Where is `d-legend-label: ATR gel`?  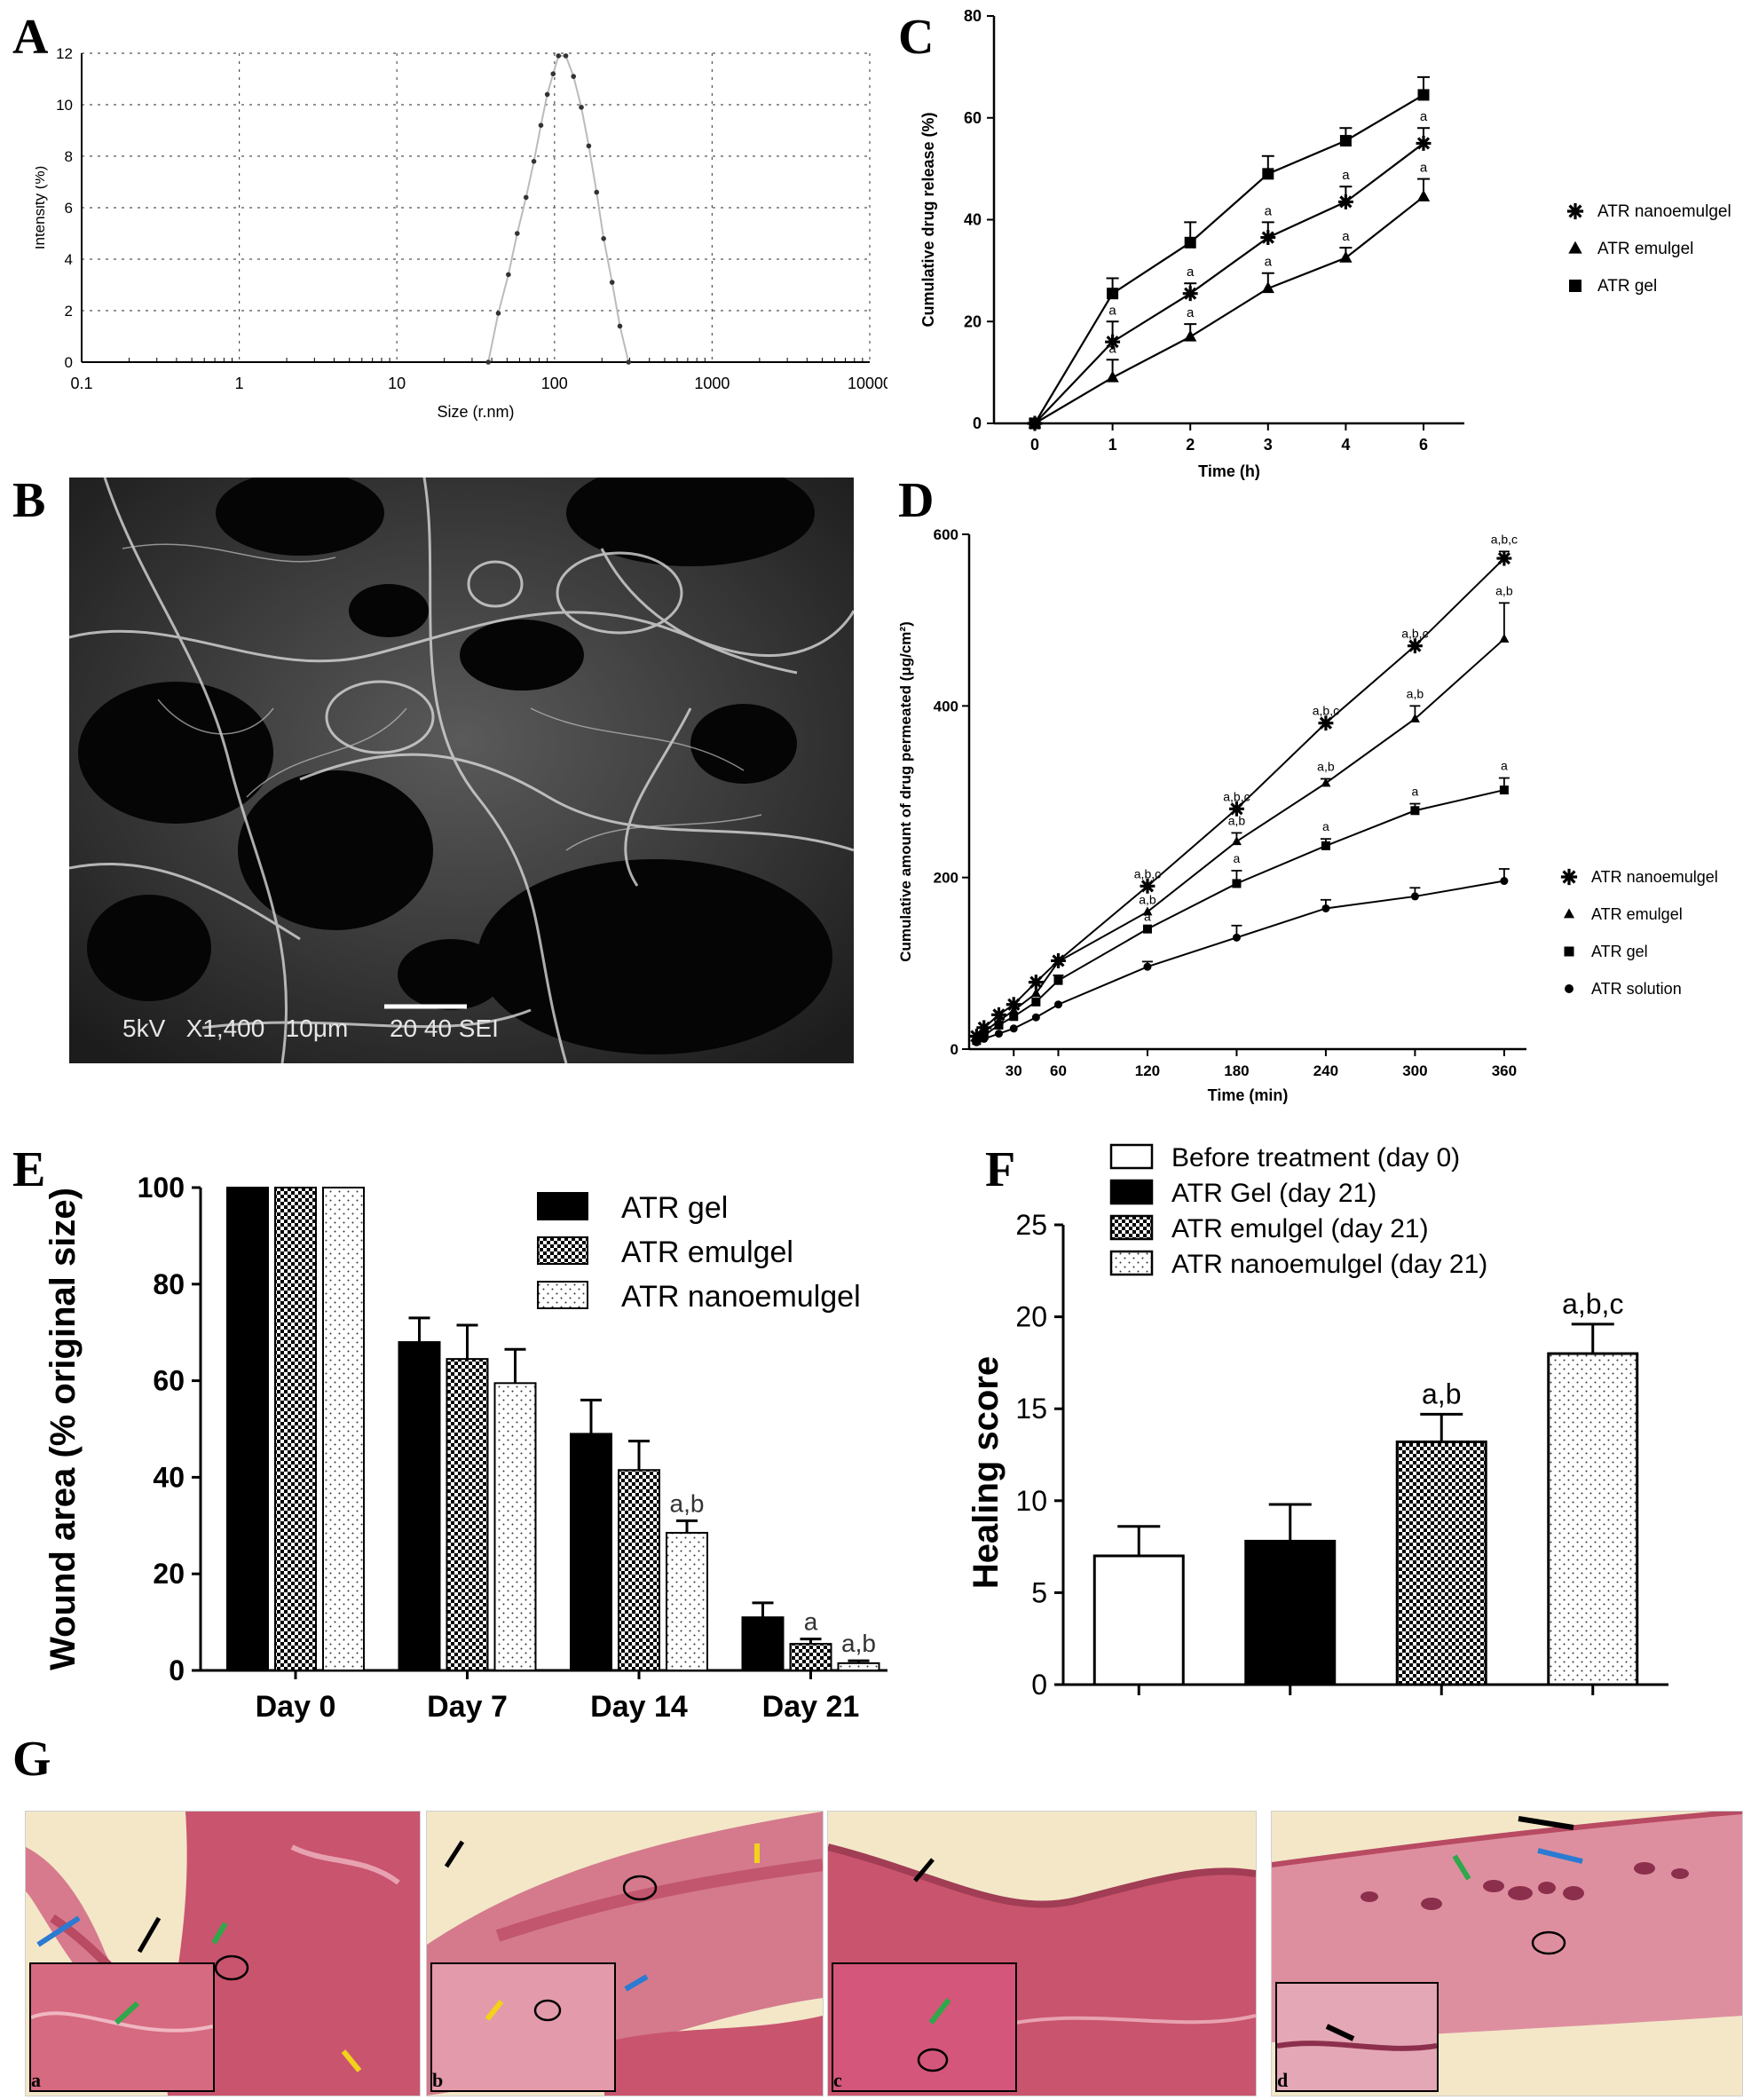
d-legend-label: ATR gel is located at coordinates (1619, 951).